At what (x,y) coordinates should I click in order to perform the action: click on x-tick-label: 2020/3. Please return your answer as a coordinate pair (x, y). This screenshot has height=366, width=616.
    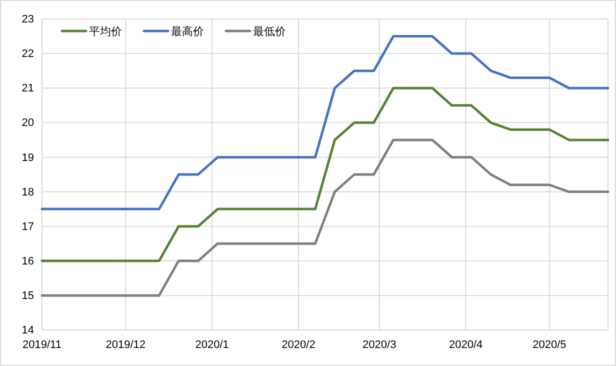
    Looking at the image, I should click on (379, 344).